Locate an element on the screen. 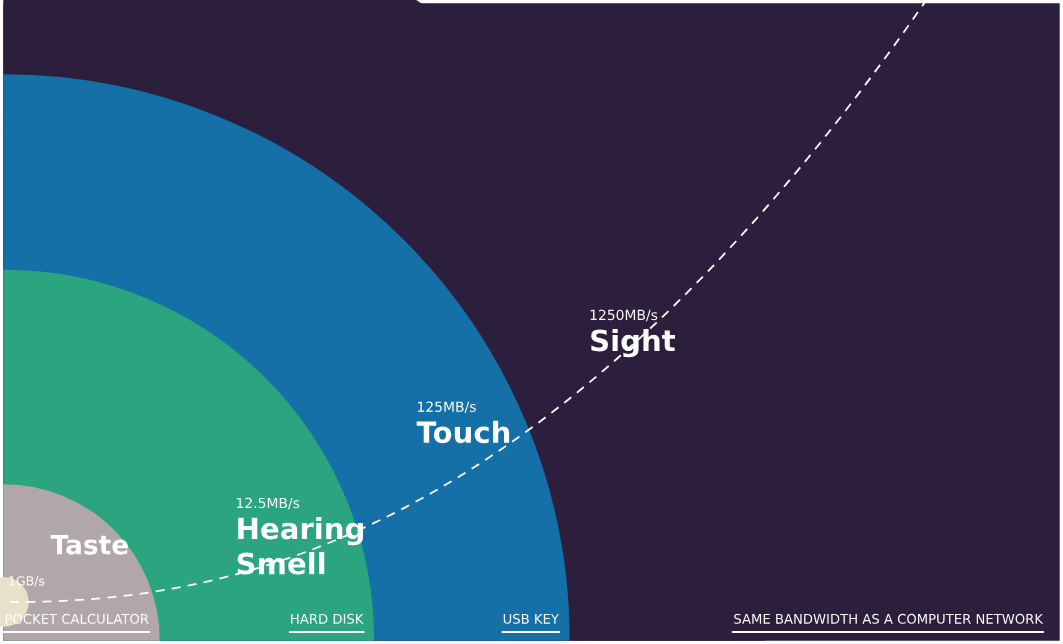 The image size is (1063, 644). data-label: 12.5MB/s is located at coordinates (268, 503).